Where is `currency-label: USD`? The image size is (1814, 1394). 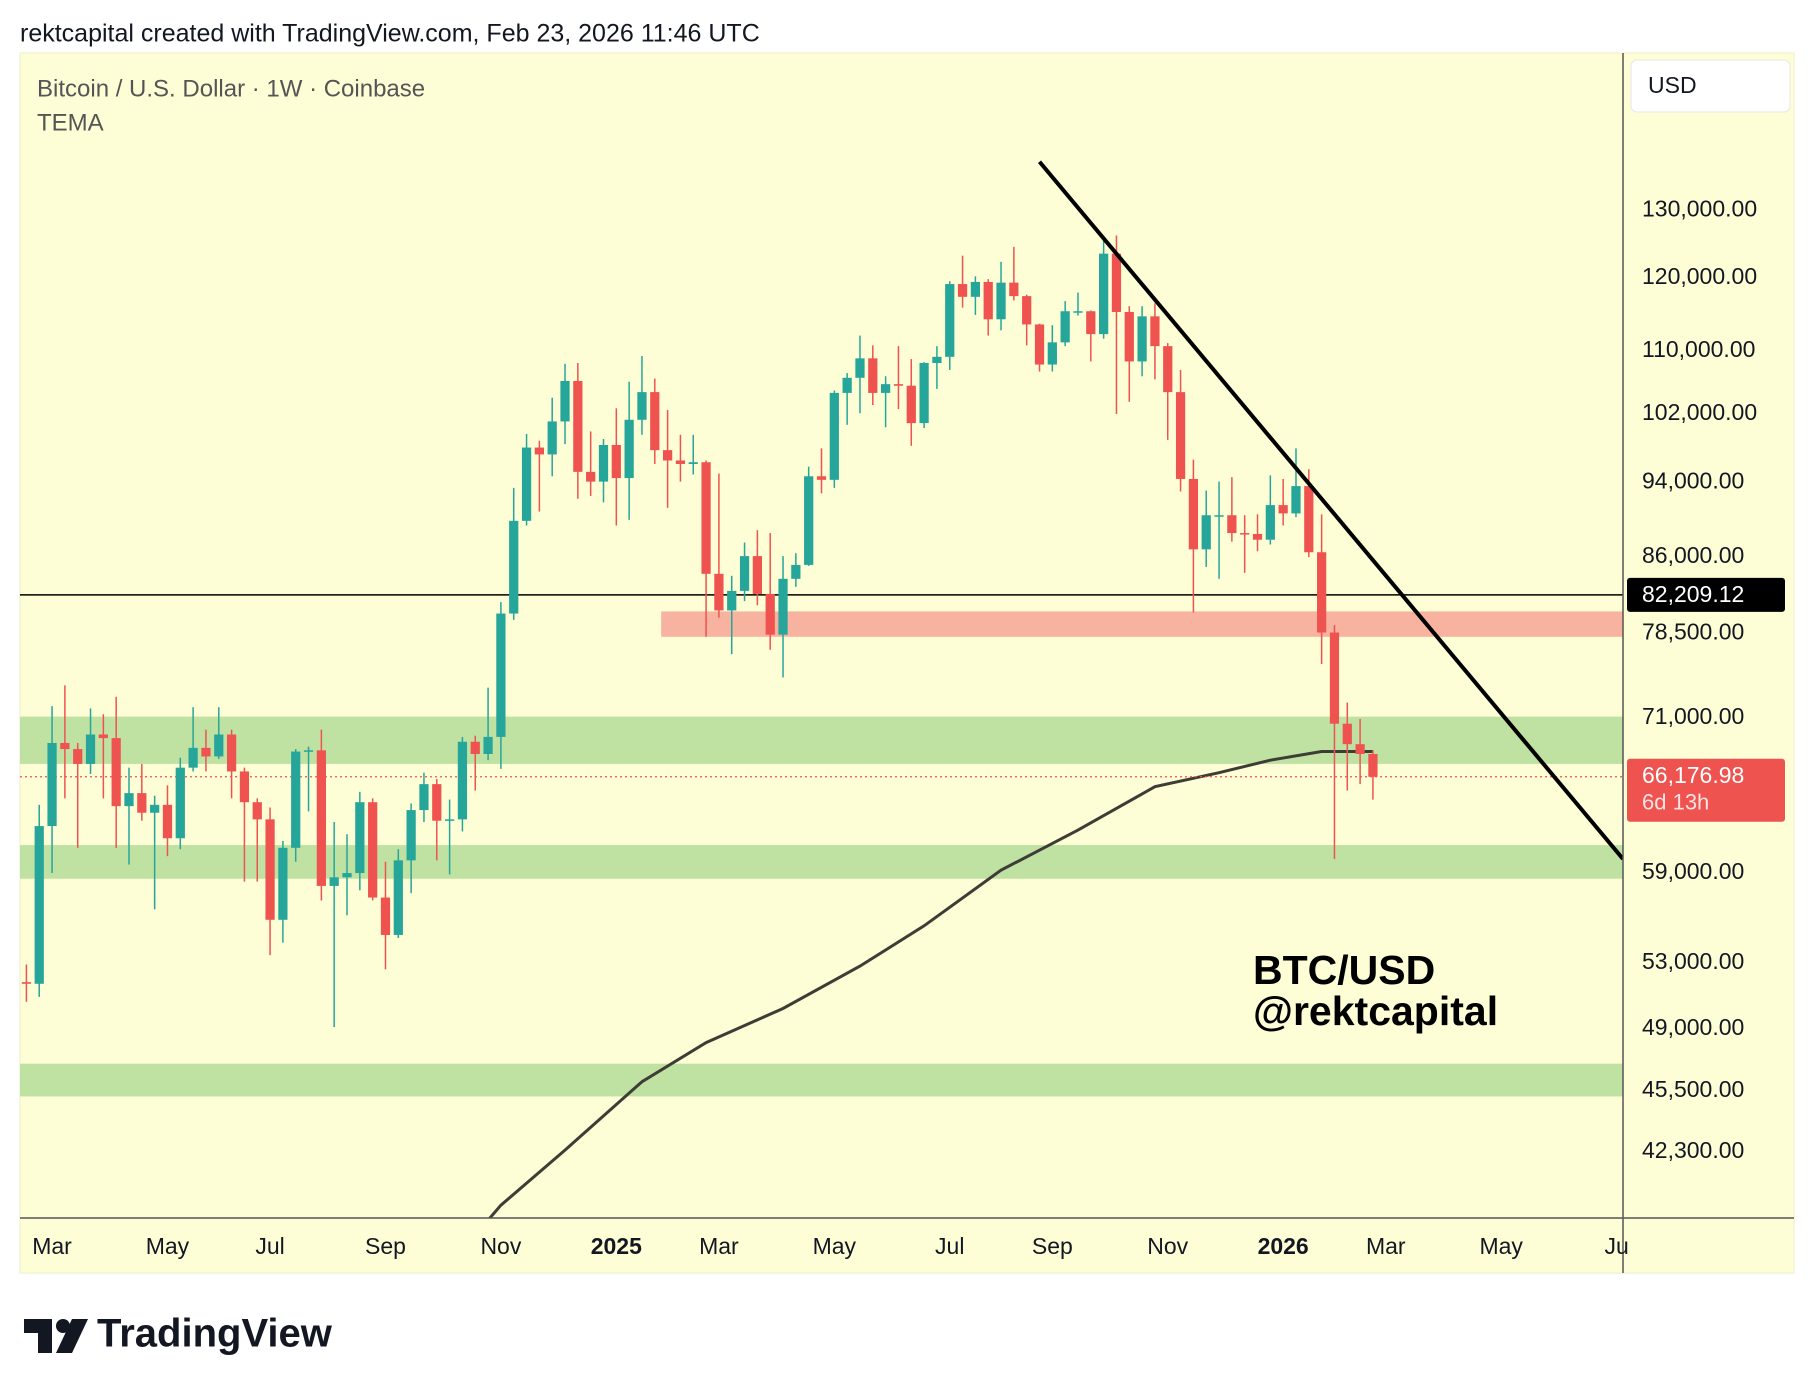 currency-label: USD is located at coordinates (1672, 85).